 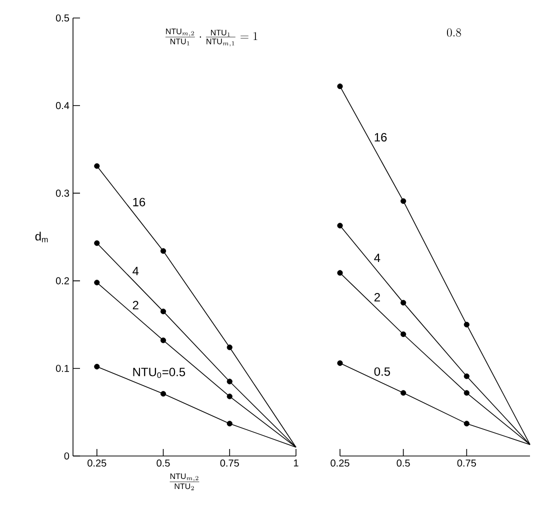 I want to click on y-axis-title: d$_{m}$, so click(x=41, y=237).